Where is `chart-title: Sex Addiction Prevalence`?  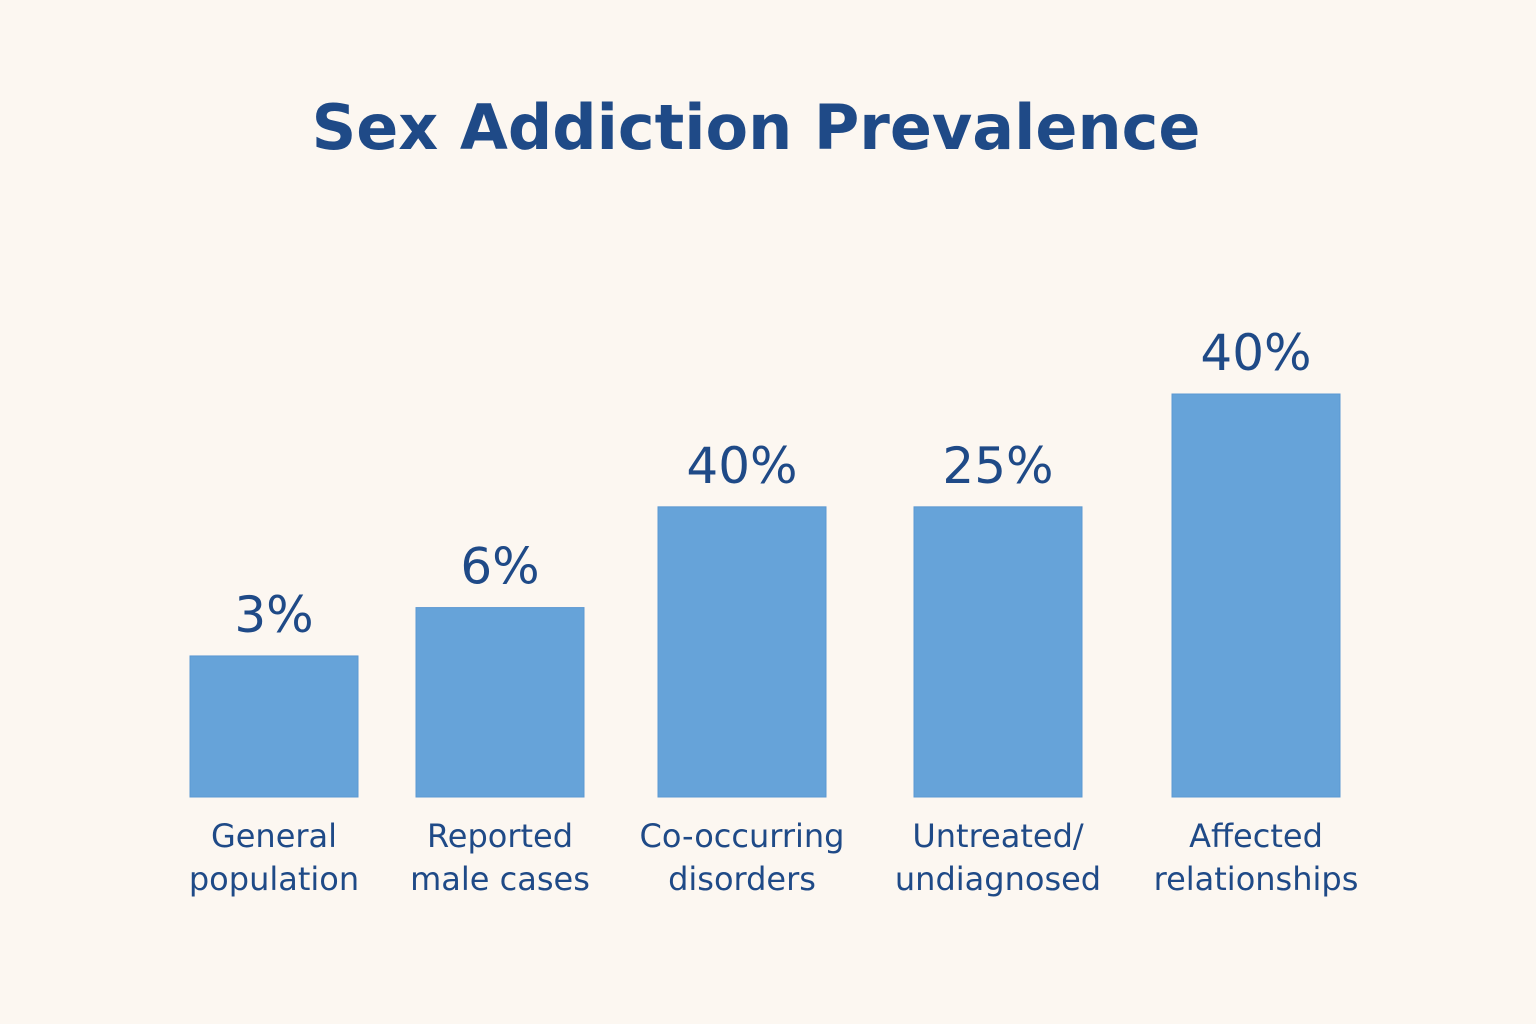 chart-title: Sex Addiction Prevalence is located at coordinates (756, 127).